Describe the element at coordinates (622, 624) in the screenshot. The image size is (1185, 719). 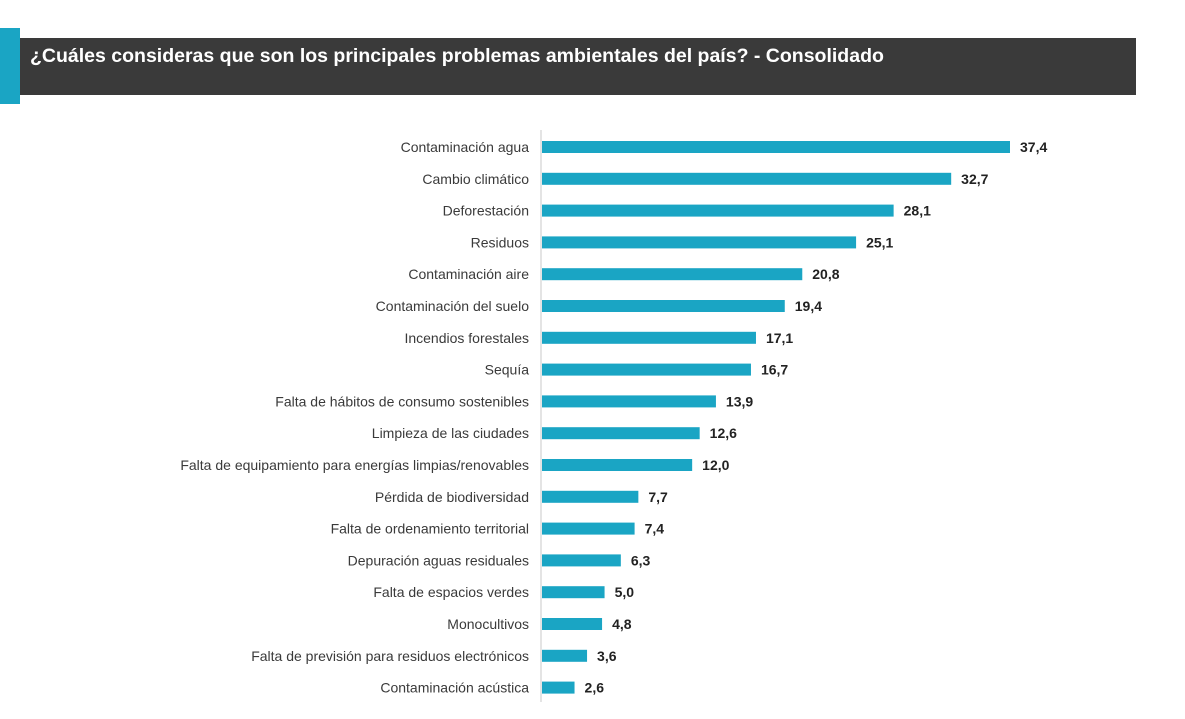
I see `value-label: 4,8` at that location.